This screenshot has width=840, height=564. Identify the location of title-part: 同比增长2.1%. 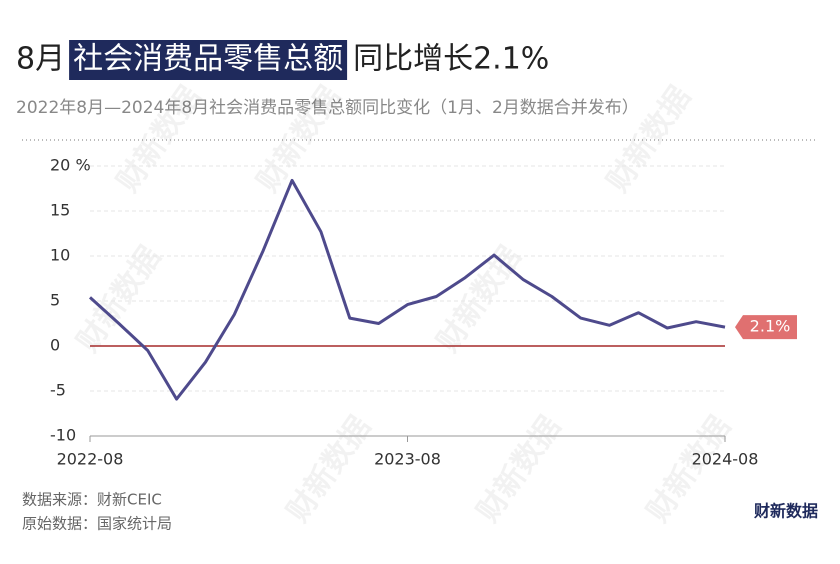
(451, 59).